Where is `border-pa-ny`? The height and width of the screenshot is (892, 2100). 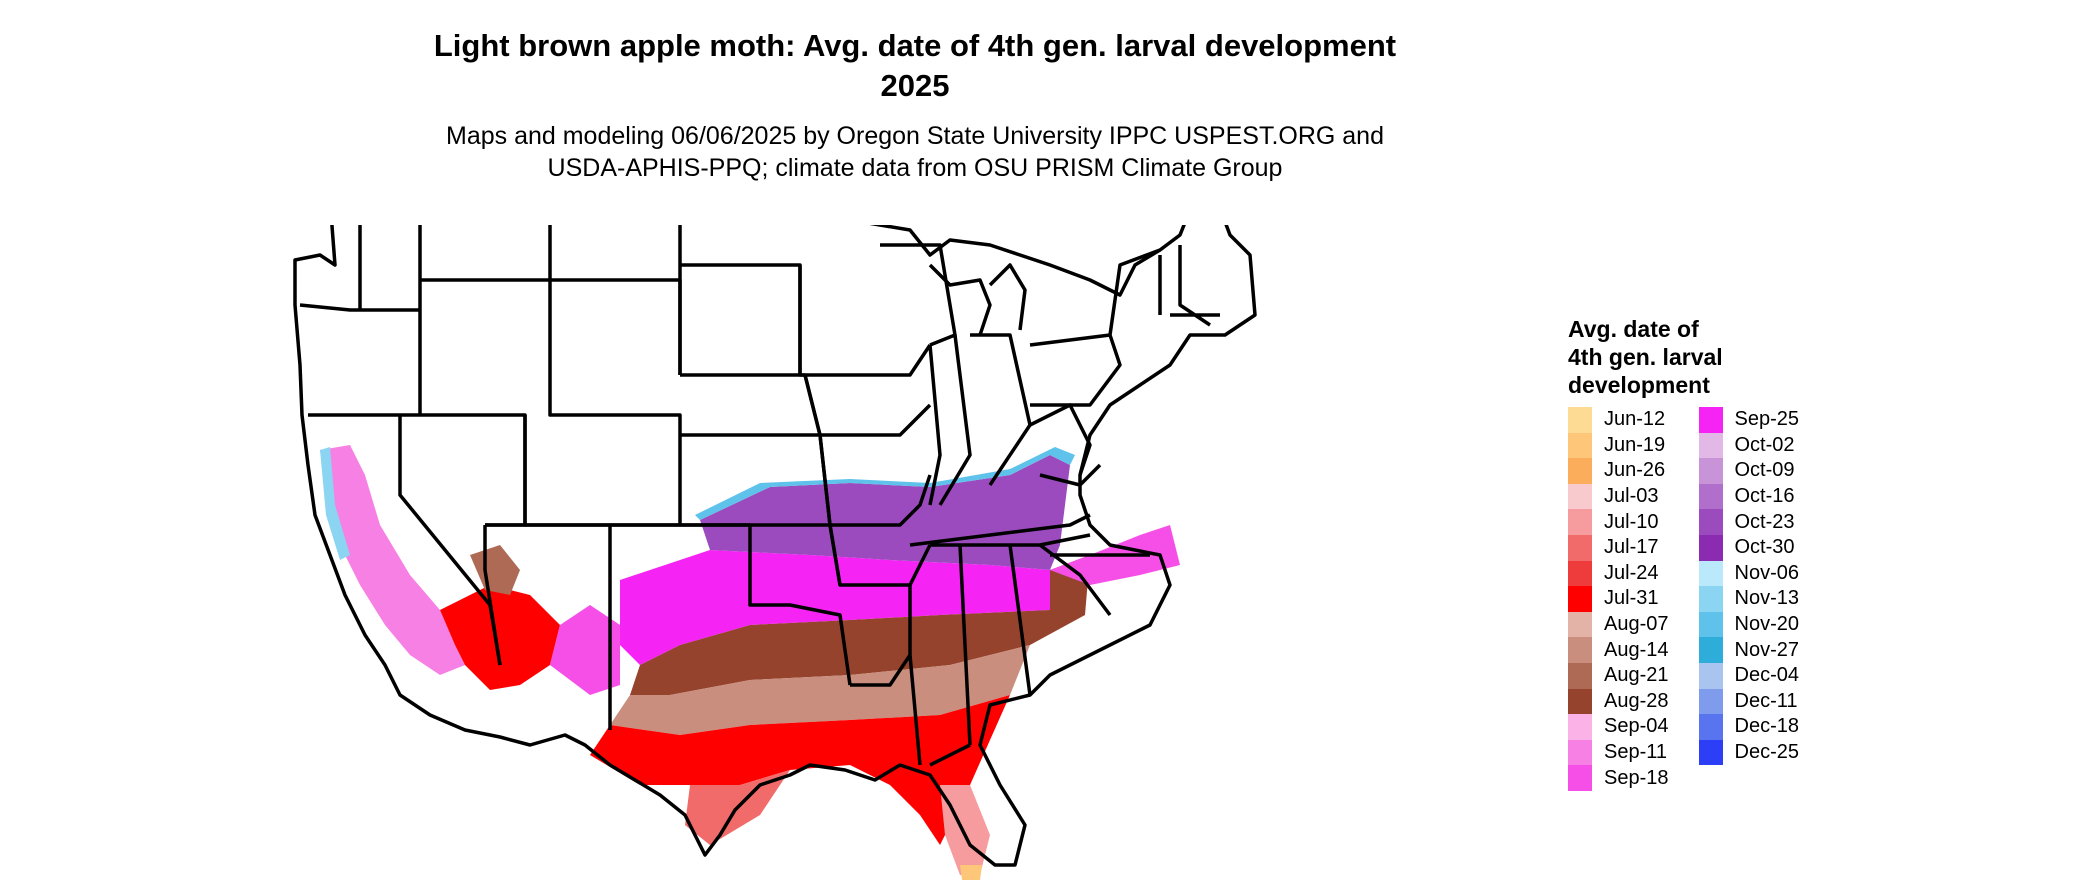 border-pa-ny is located at coordinates (1095, 327).